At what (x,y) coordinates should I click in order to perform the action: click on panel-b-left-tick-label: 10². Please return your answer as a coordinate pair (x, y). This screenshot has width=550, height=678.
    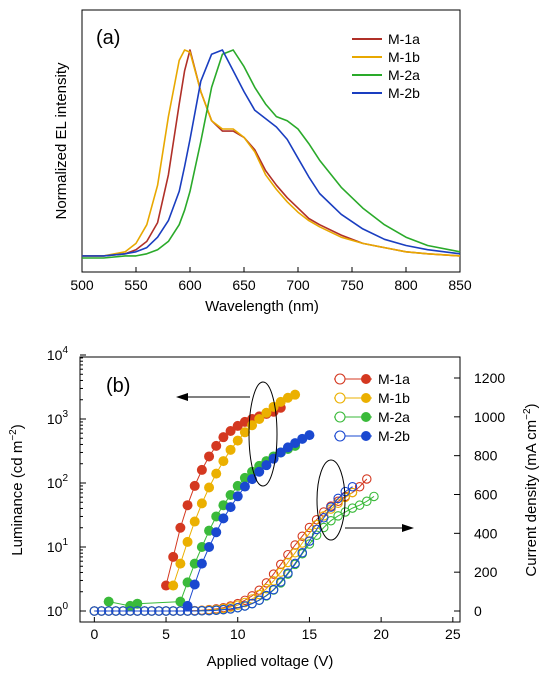
    Looking at the image, I should click on (58, 482).